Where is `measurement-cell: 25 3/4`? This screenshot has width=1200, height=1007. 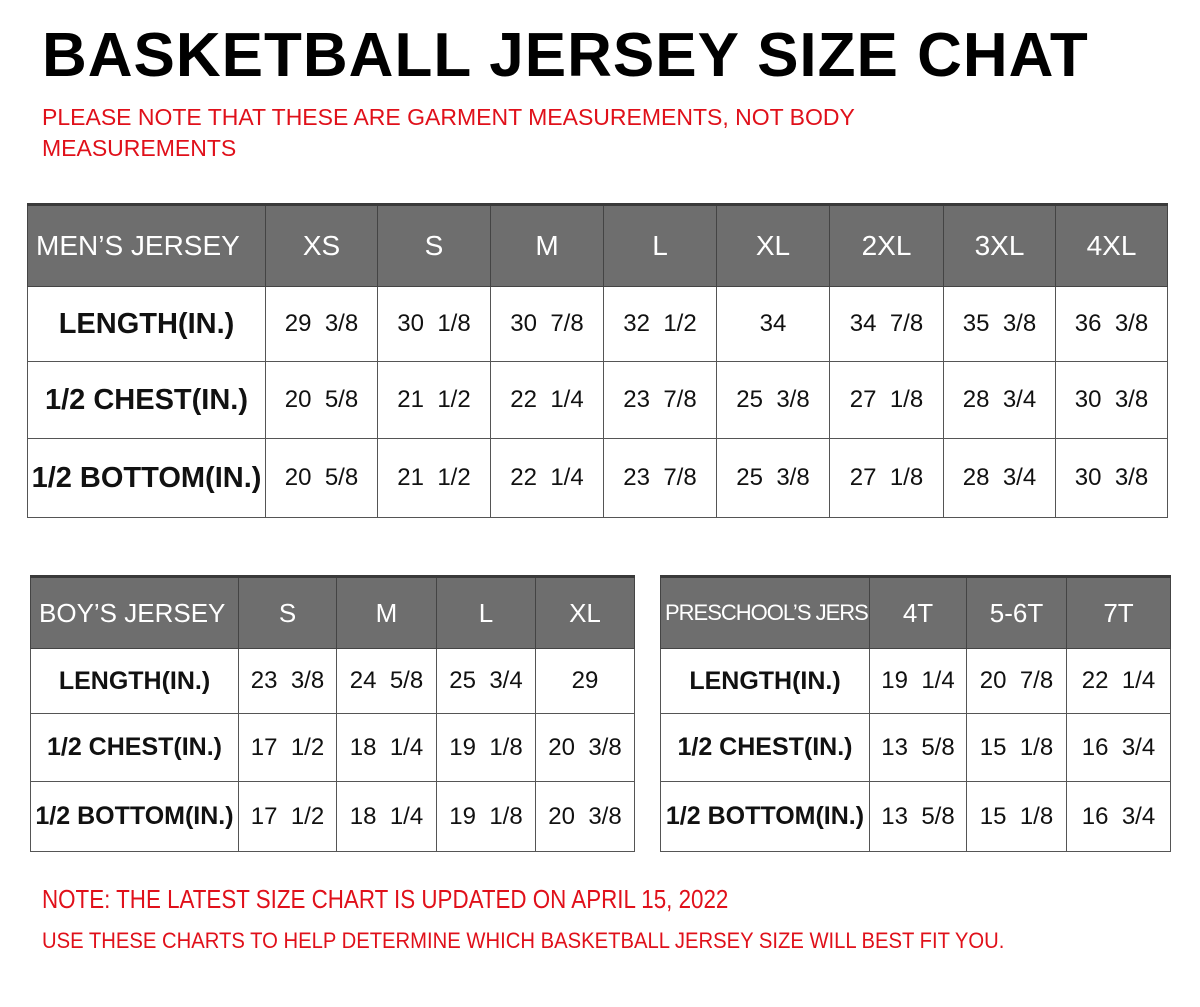
measurement-cell: 25 3/4 is located at coordinates (486, 681).